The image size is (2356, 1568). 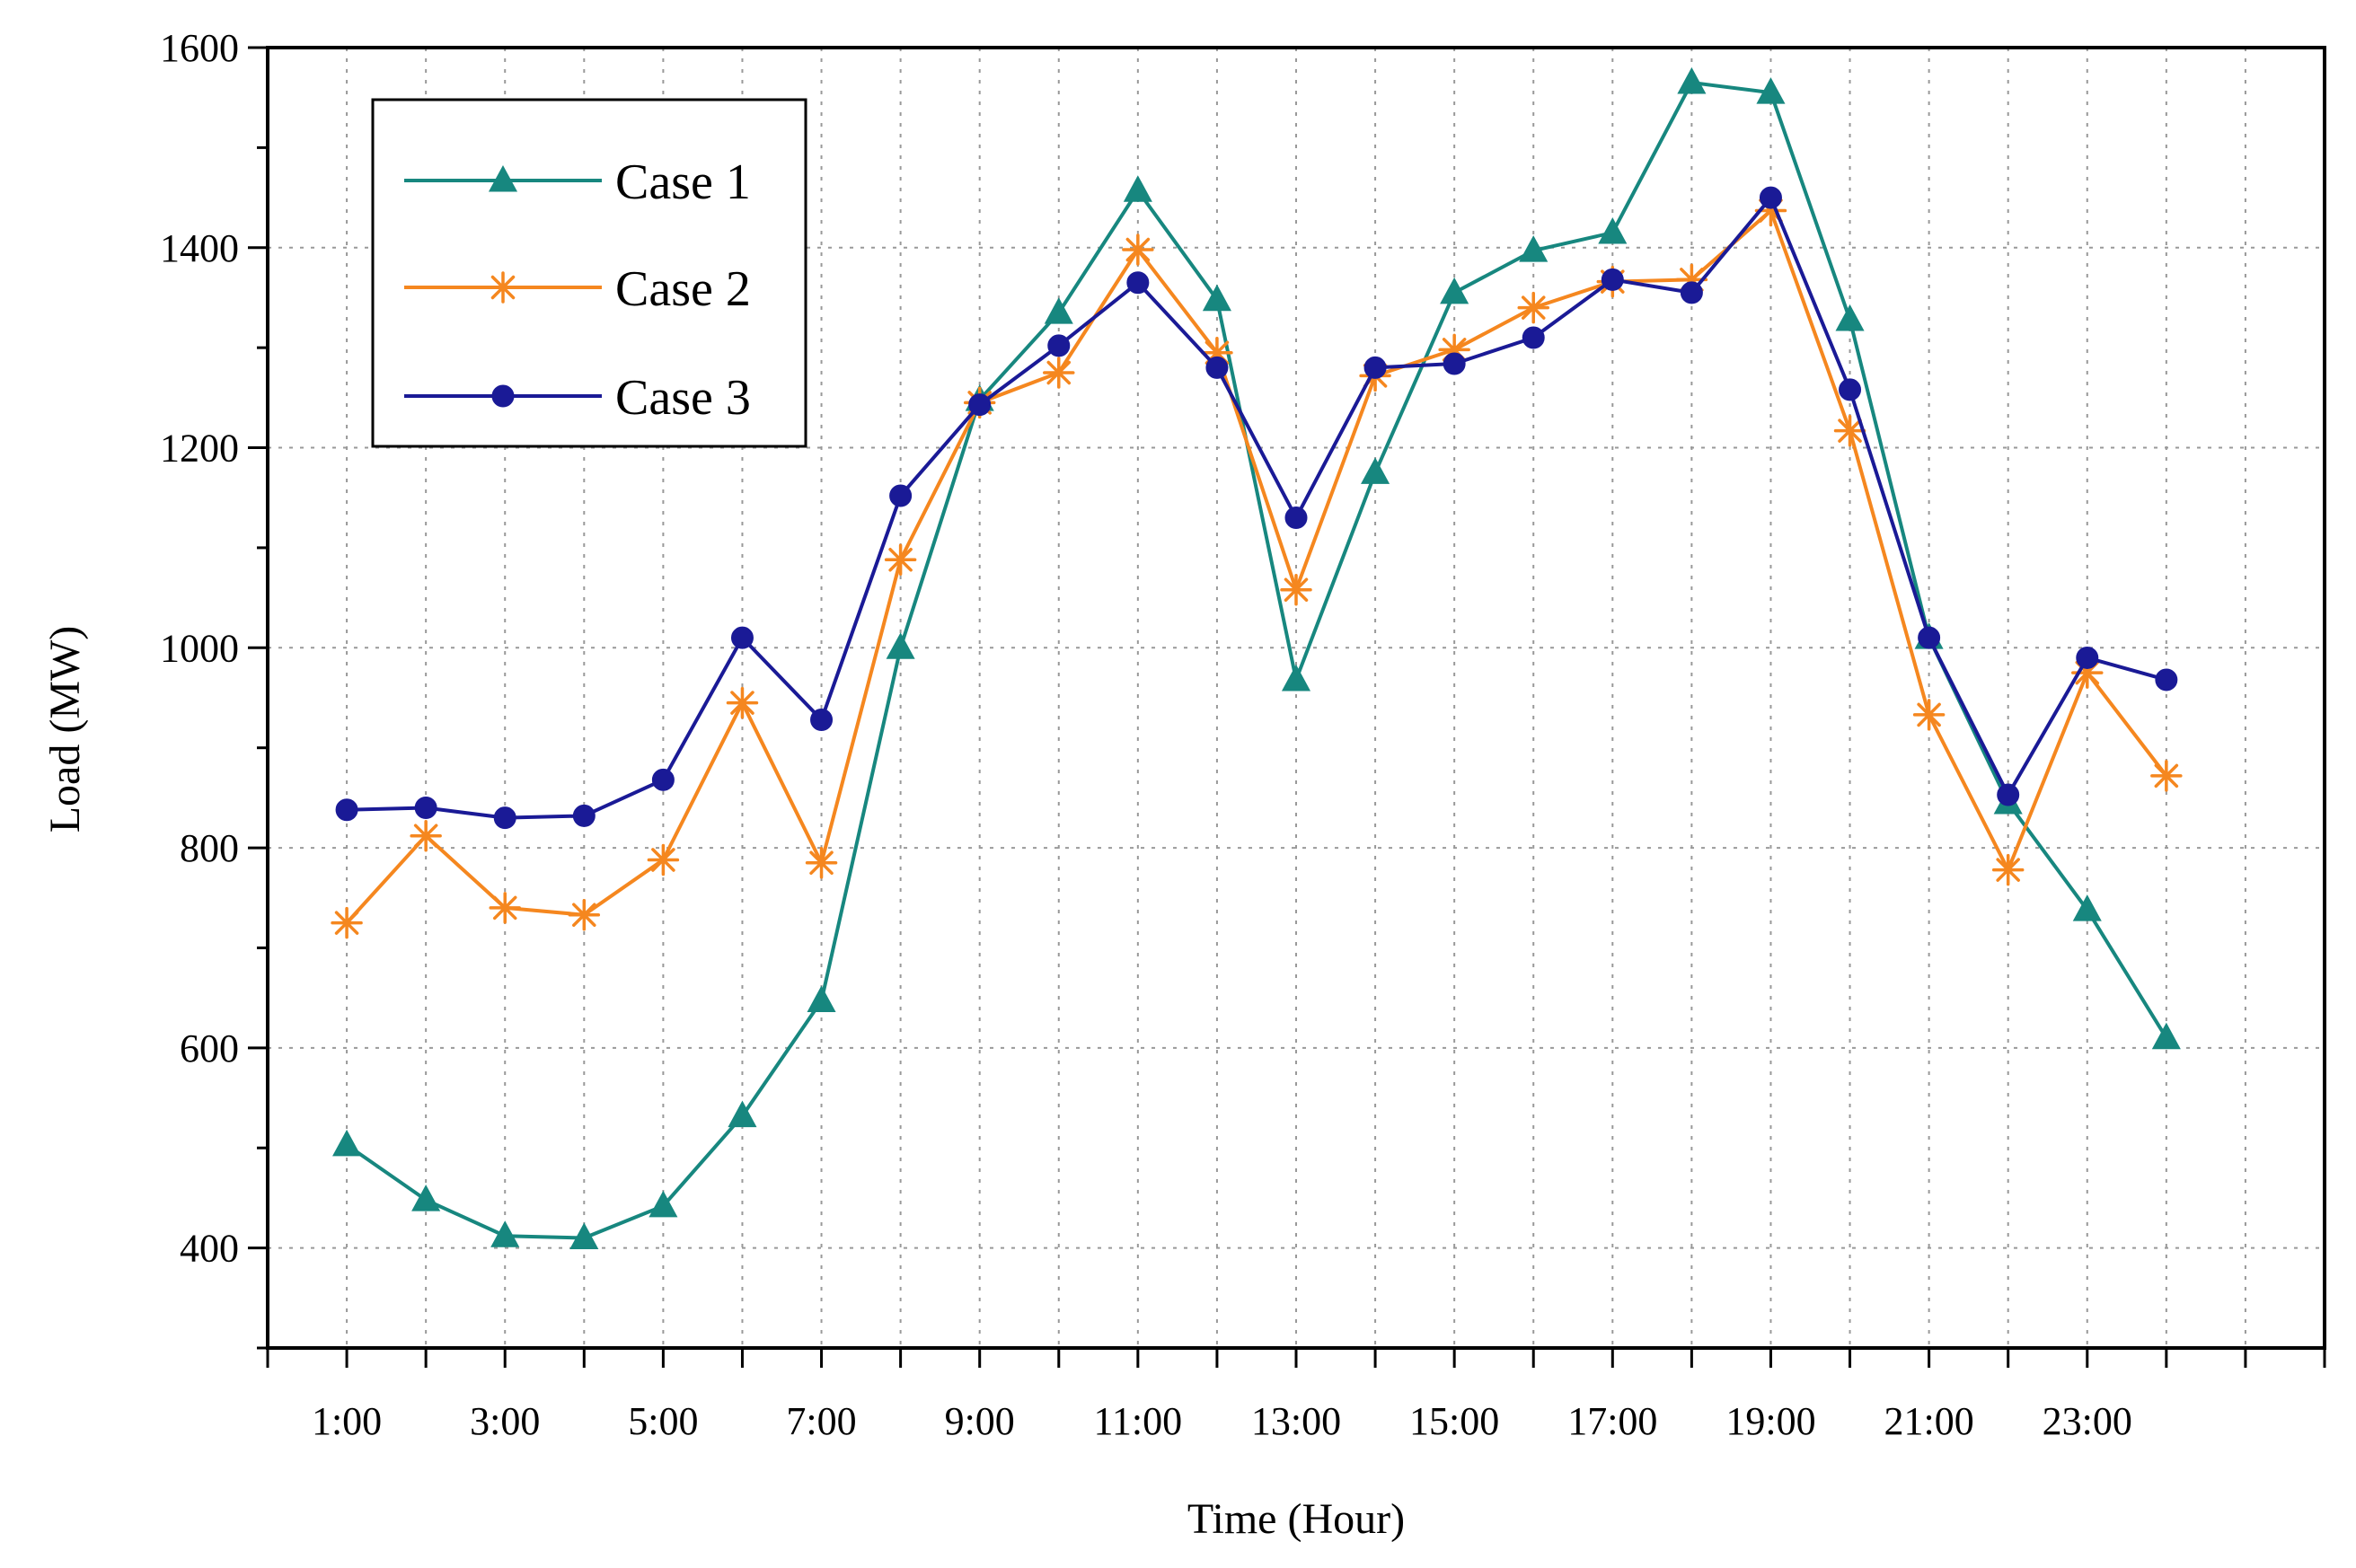 I want to click on legend-label: Case 1, so click(x=683, y=182).